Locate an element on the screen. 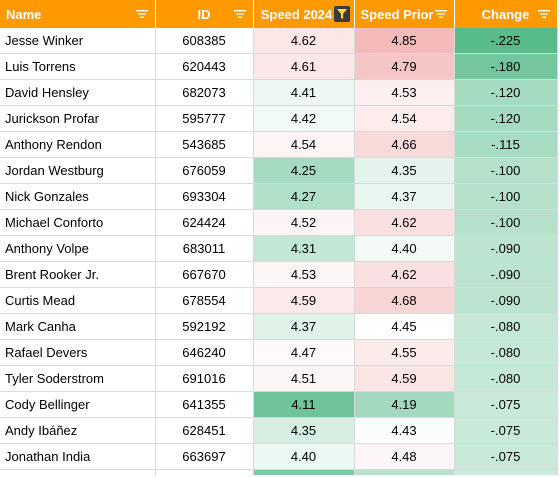 This screenshot has height=478, width=560. cell-speed-2024: 4.59 is located at coordinates (304, 300).